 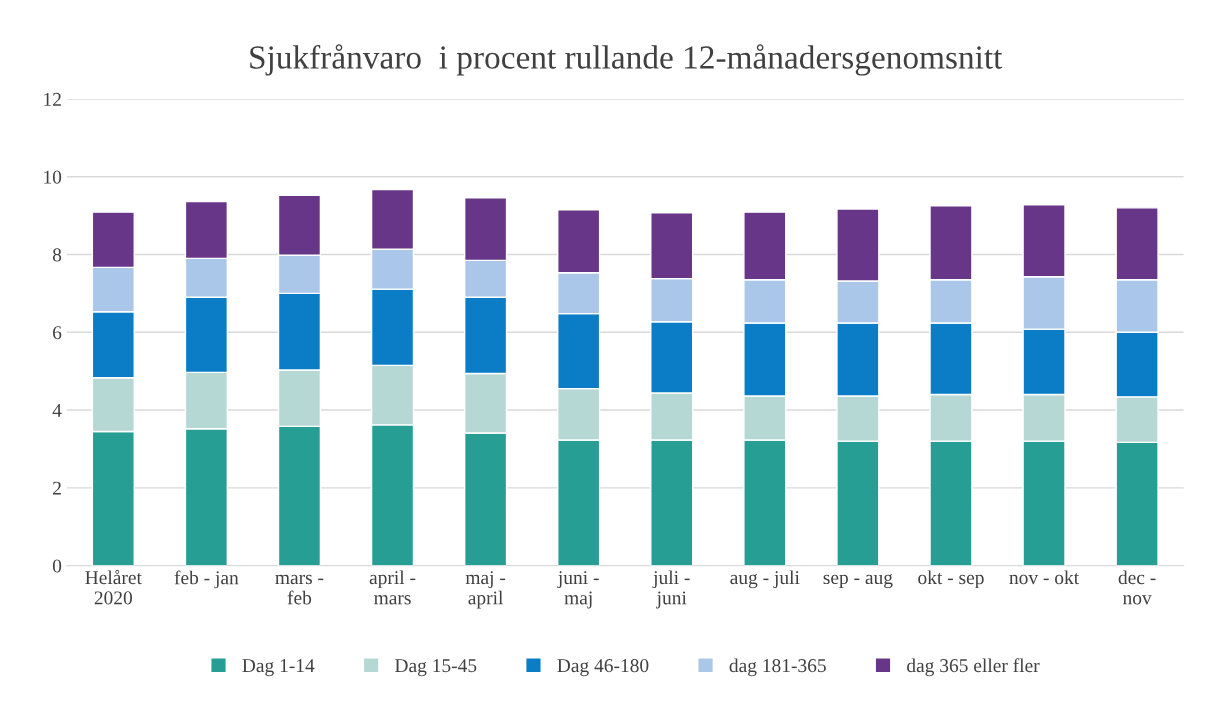 What do you see at coordinates (1137, 587) in the screenshot?
I see `x-tick-label: dec - nov` at bounding box center [1137, 587].